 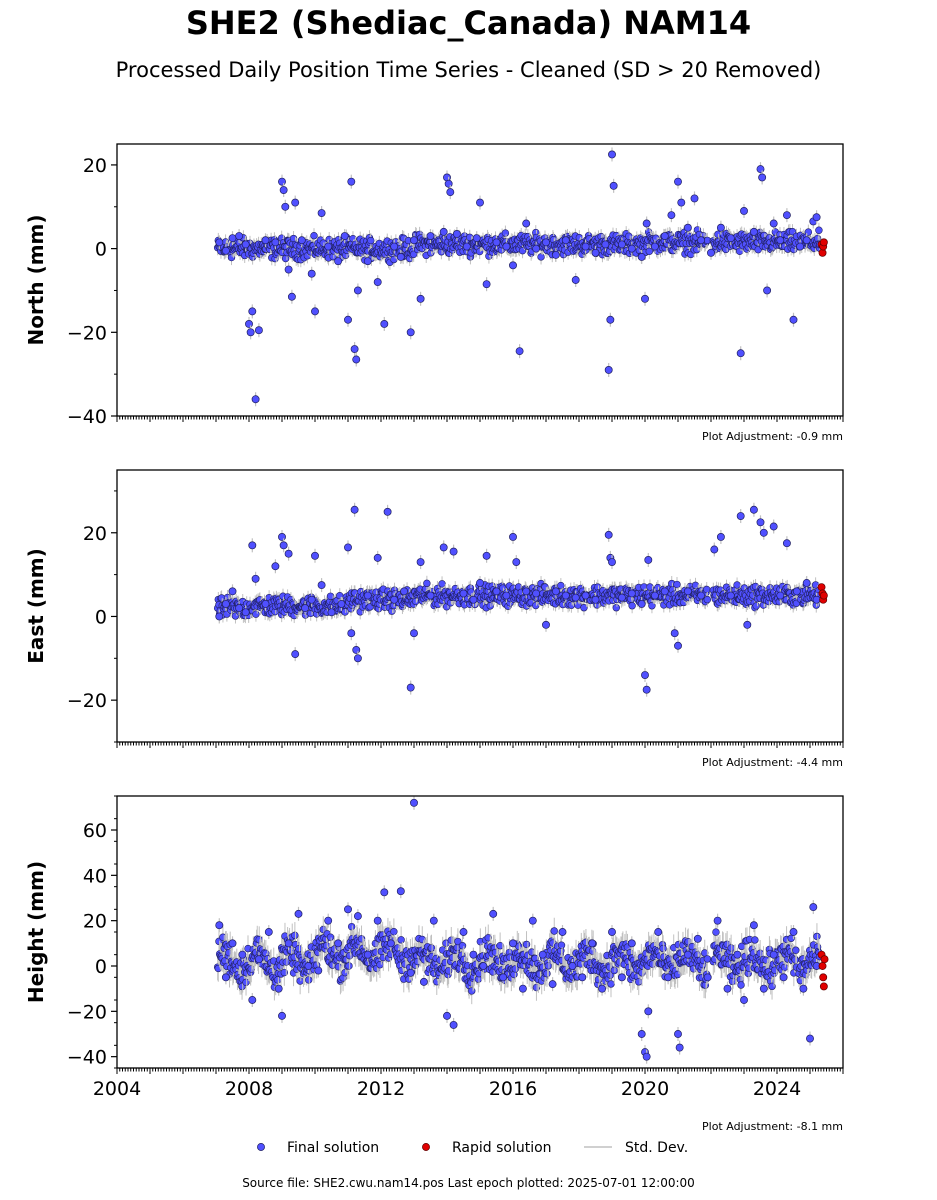 I want to click on final-series, so click(x=519, y=277).